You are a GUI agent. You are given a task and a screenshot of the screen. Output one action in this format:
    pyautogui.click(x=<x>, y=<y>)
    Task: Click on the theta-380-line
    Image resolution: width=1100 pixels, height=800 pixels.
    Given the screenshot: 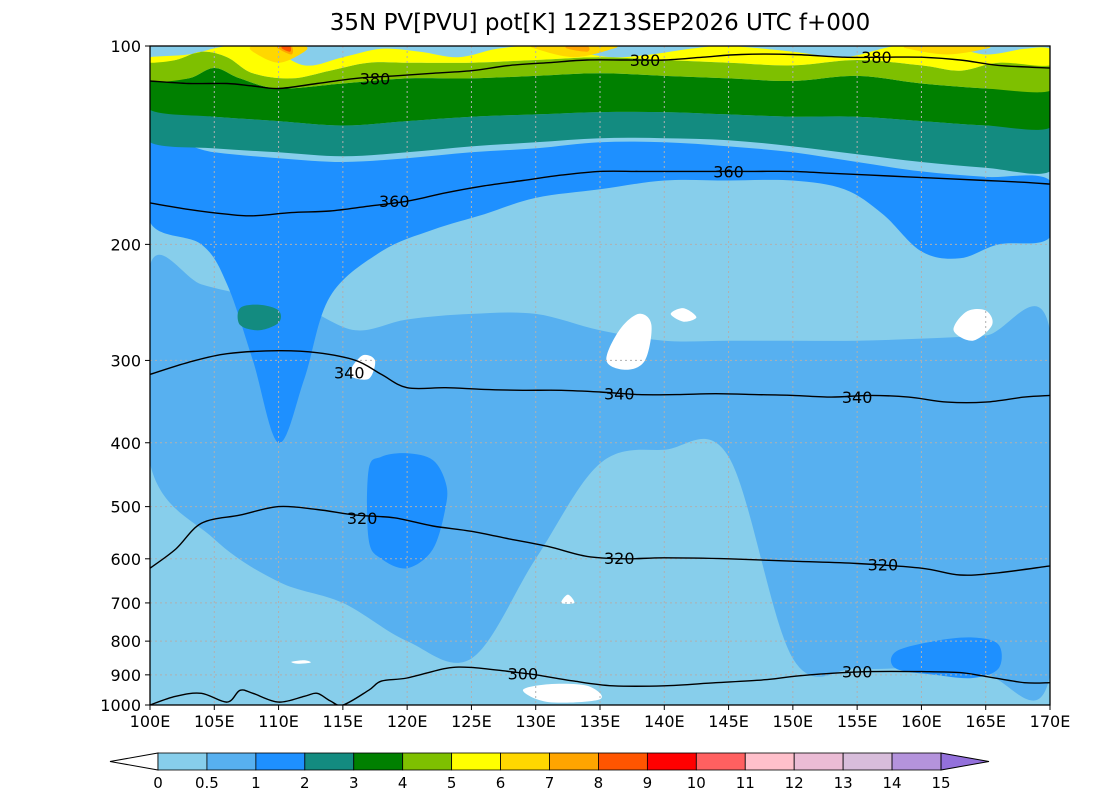 What is the action you would take?
    pyautogui.click(x=600, y=71)
    